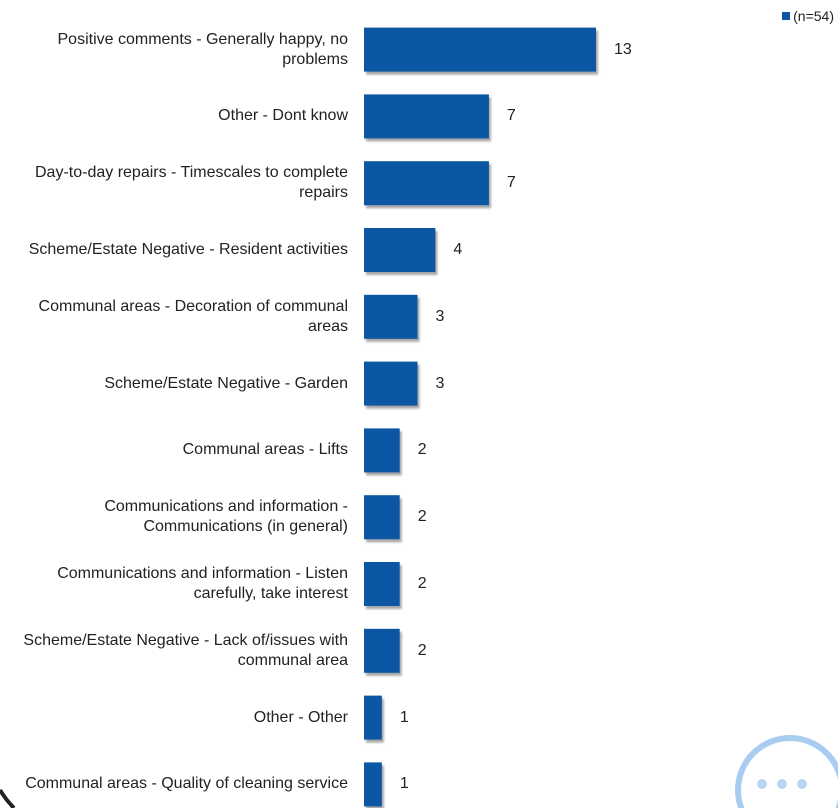 The image size is (838, 809). What do you see at coordinates (283, 116) in the screenshot?
I see `category-label: Other - Dont know` at bounding box center [283, 116].